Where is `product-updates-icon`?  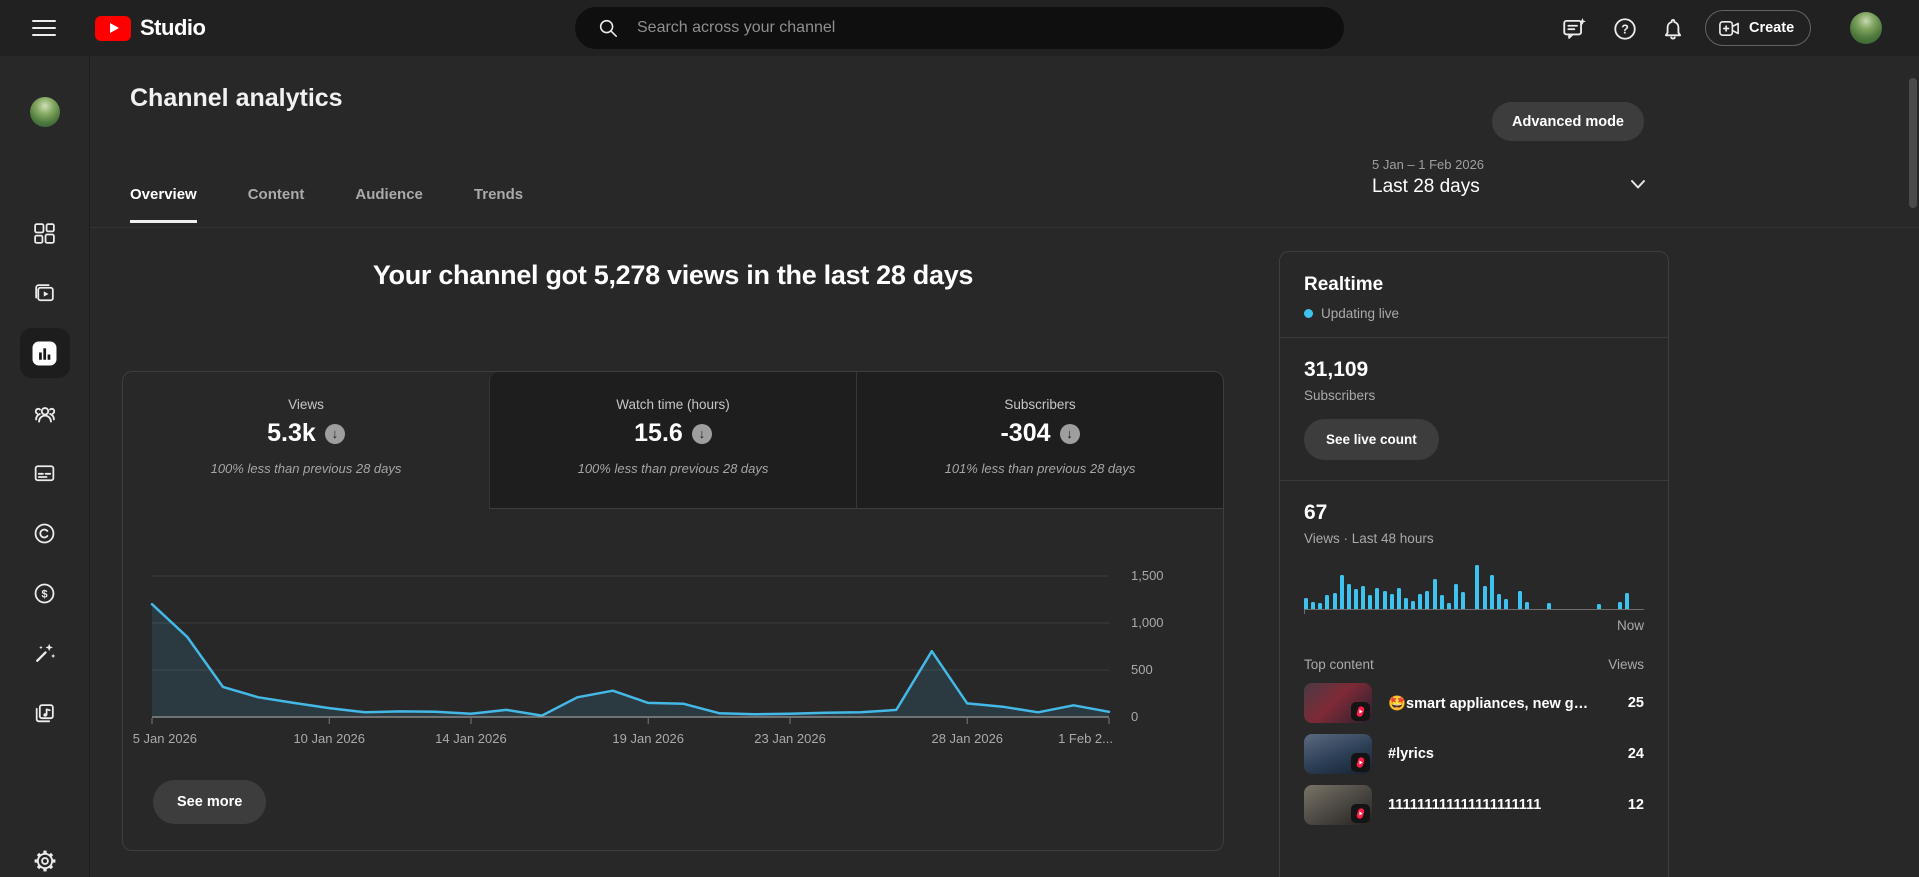 product-updates-icon is located at coordinates (1573, 28).